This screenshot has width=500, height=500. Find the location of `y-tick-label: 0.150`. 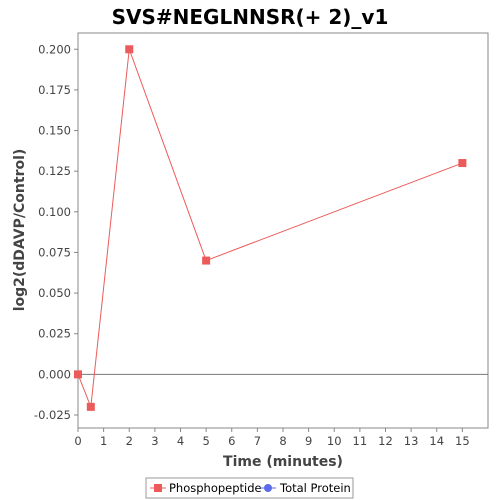

y-tick-label: 0.150 is located at coordinates (54, 131).